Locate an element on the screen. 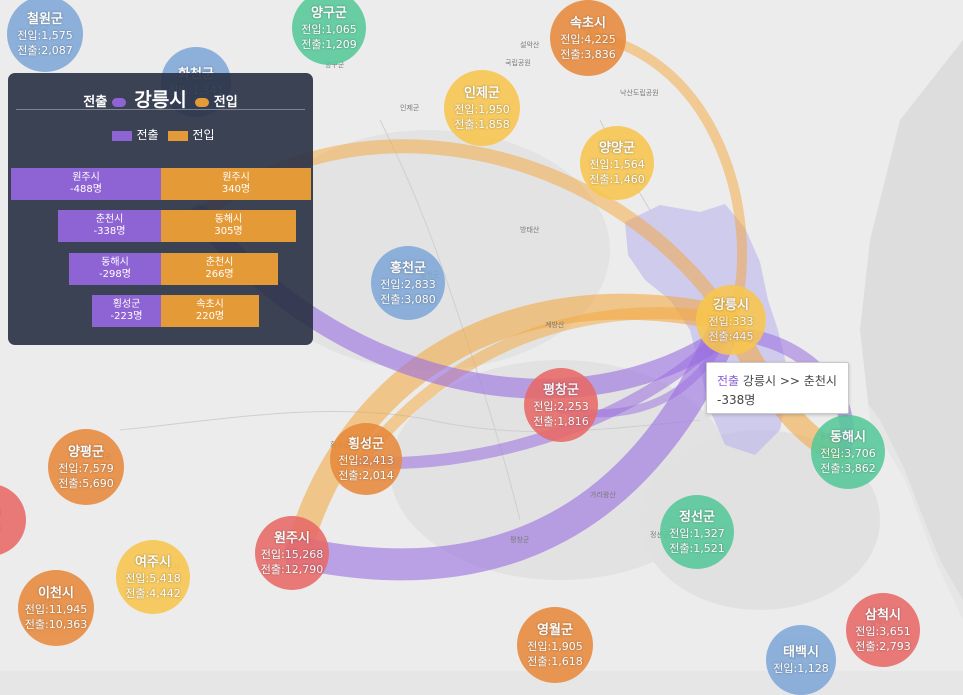 This screenshot has height=695, width=963. region-bubble: 평창군 전입:2,253 전출:1,816 is located at coordinates (561, 405).